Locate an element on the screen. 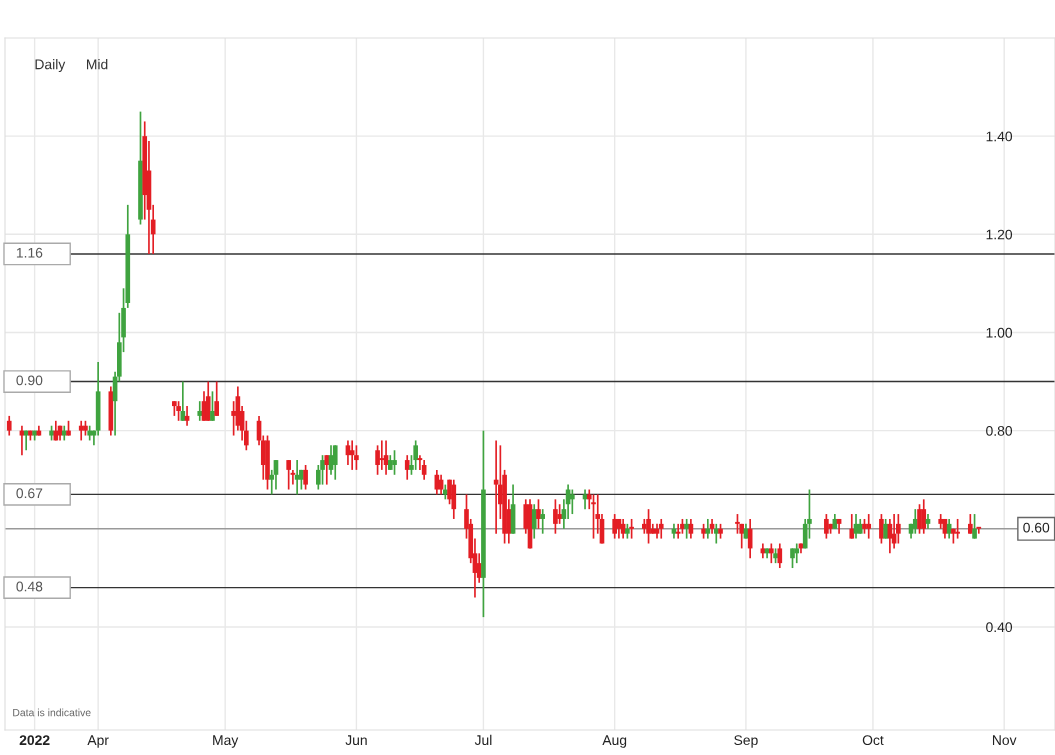 This screenshot has width=1055, height=755. x-tick-label: Oct is located at coordinates (873, 740).